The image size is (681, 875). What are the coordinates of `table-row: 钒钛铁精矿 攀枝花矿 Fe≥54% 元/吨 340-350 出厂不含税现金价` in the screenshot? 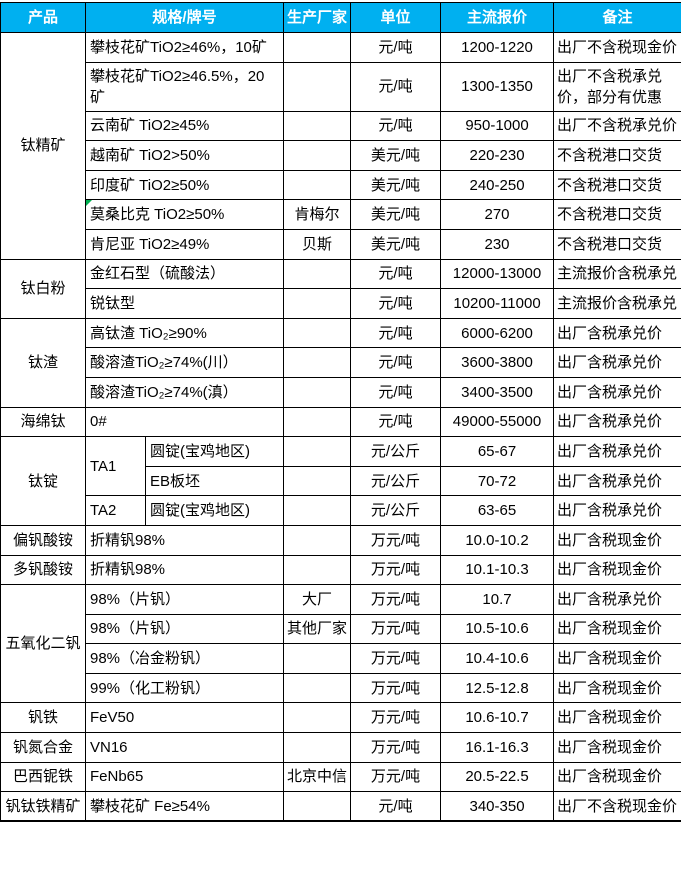 It's located at (341, 807).